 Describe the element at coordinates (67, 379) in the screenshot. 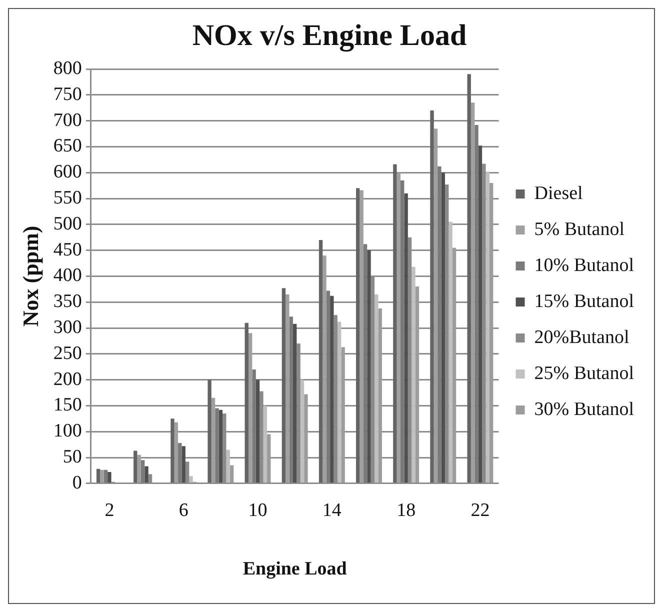

I see `y-tick-label: 200` at that location.